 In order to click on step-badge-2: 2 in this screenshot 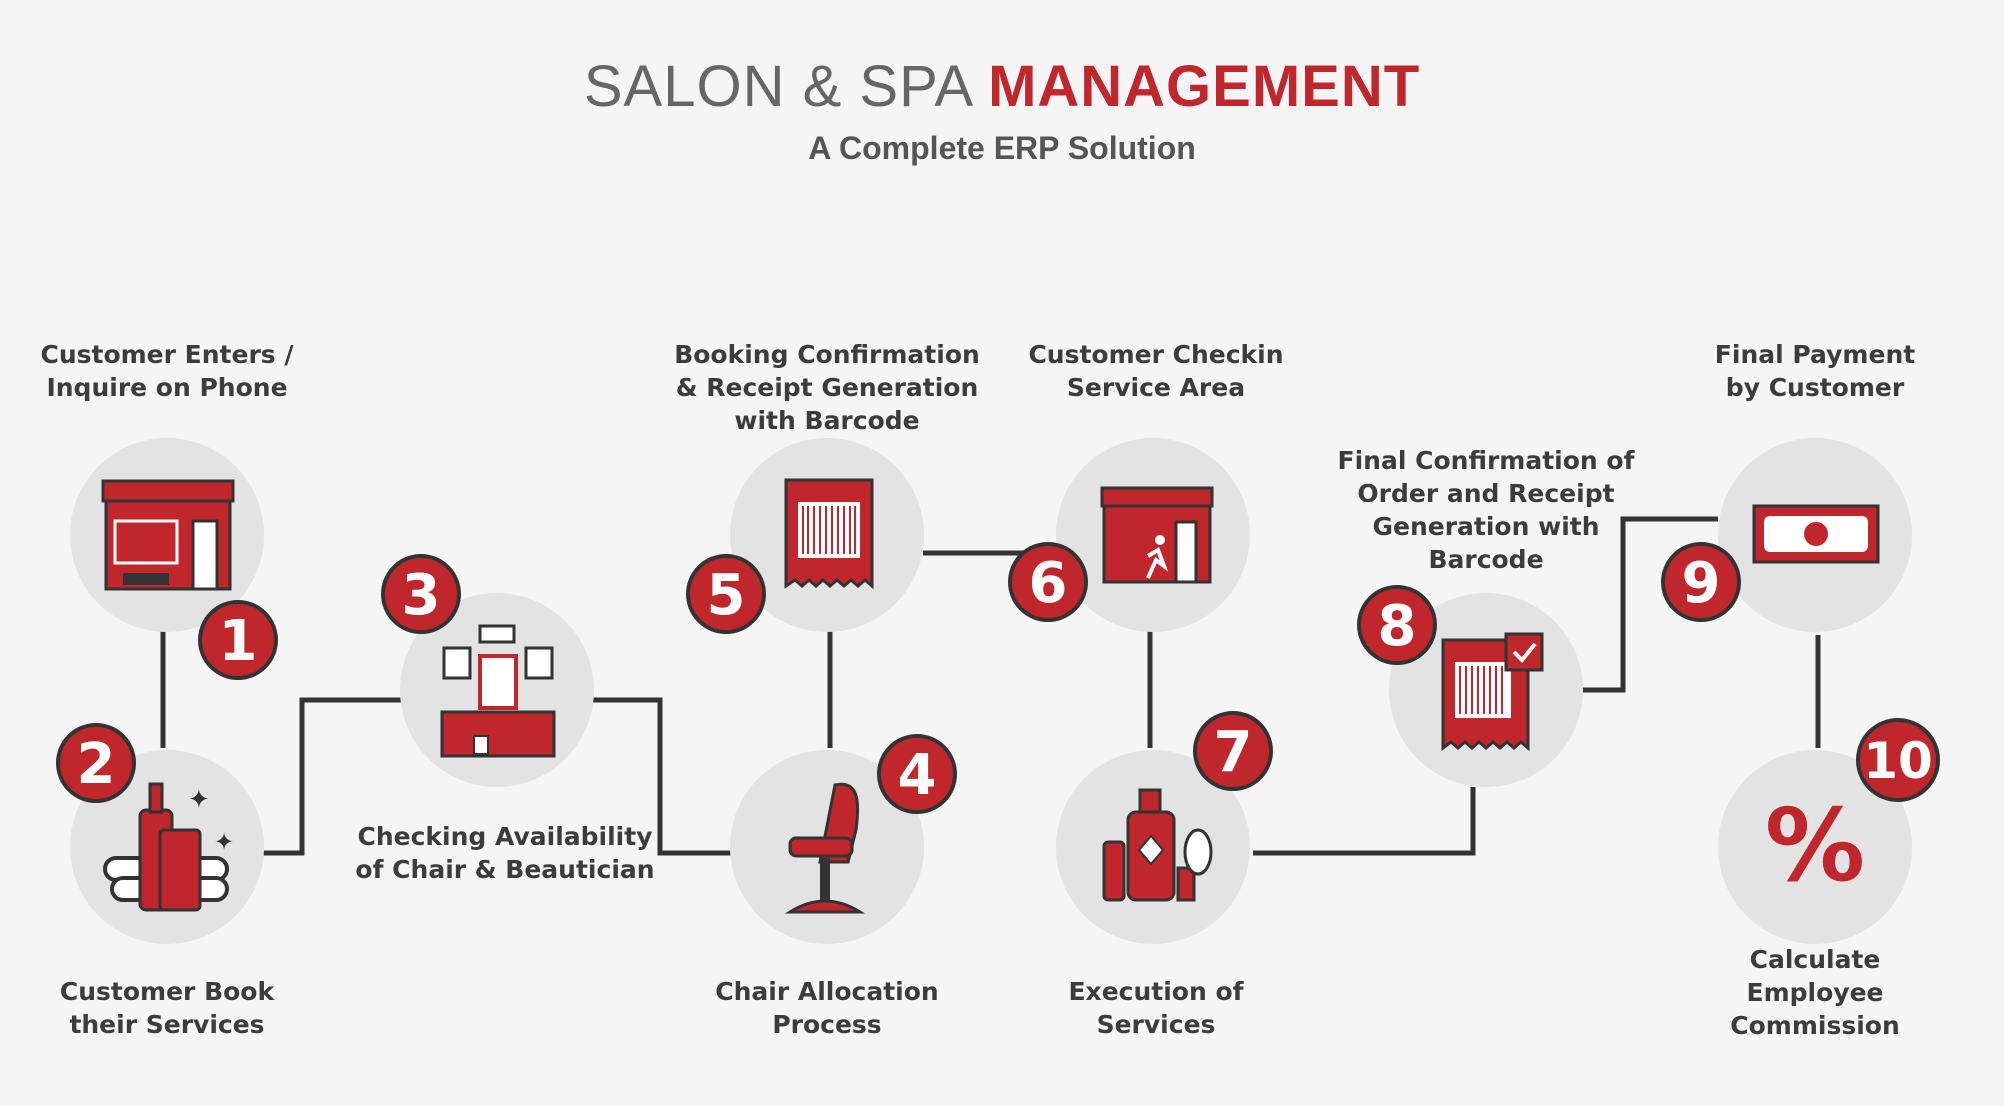, I will do `click(96, 763)`.